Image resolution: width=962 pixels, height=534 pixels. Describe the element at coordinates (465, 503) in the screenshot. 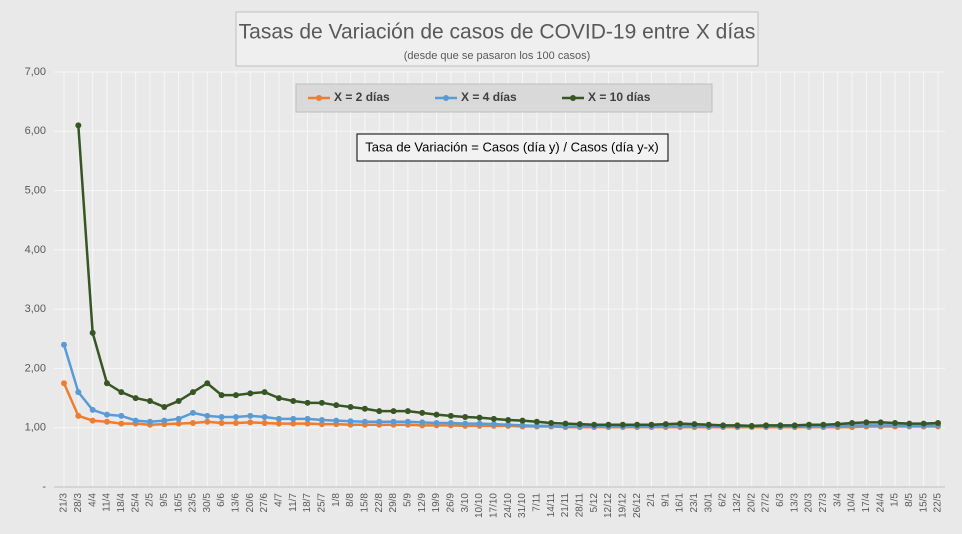

I see `x-tick-label: 3/10` at that location.